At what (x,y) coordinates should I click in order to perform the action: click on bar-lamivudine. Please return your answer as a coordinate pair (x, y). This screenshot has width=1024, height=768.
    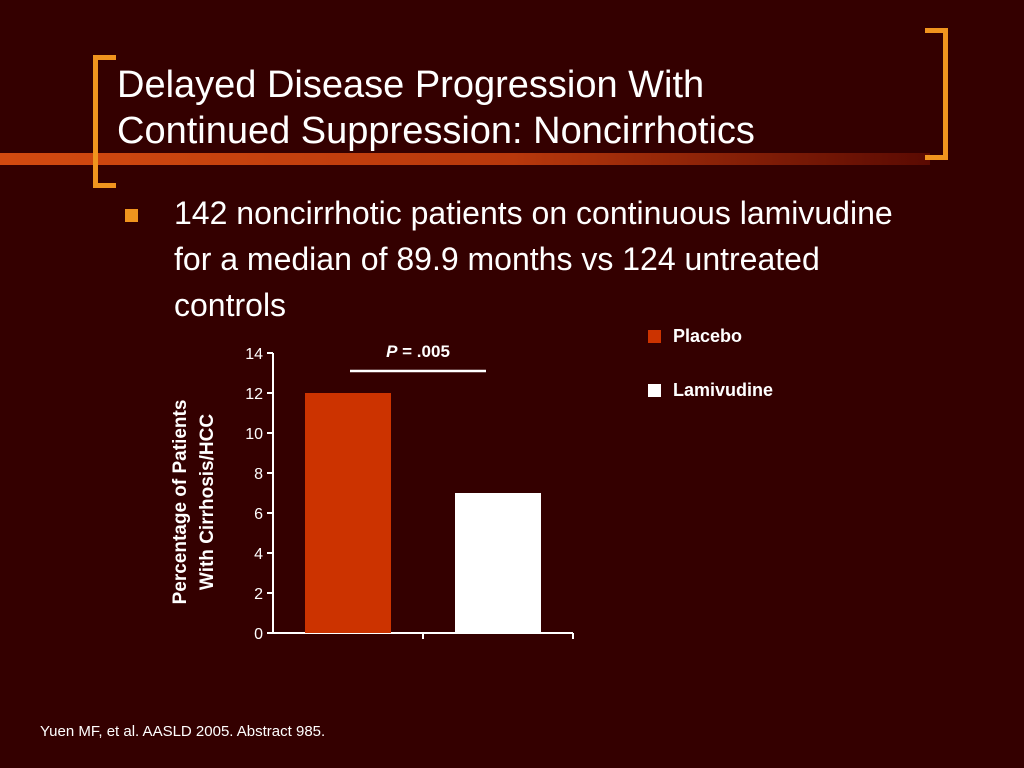
    Looking at the image, I should click on (498, 563).